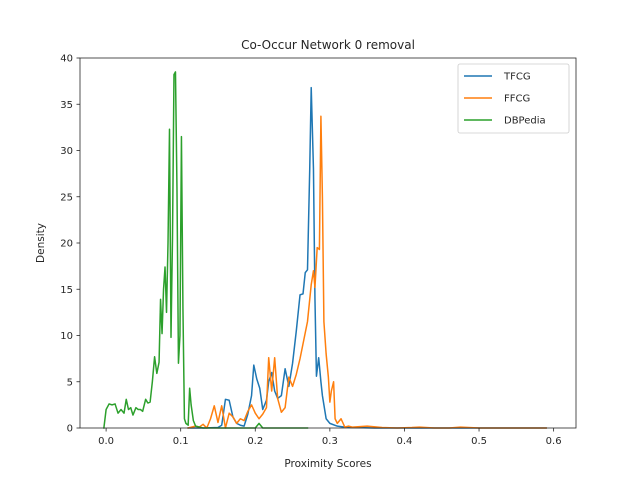  Describe the element at coordinates (66, 197) in the screenshot. I see `y-tick-label: 25` at that location.